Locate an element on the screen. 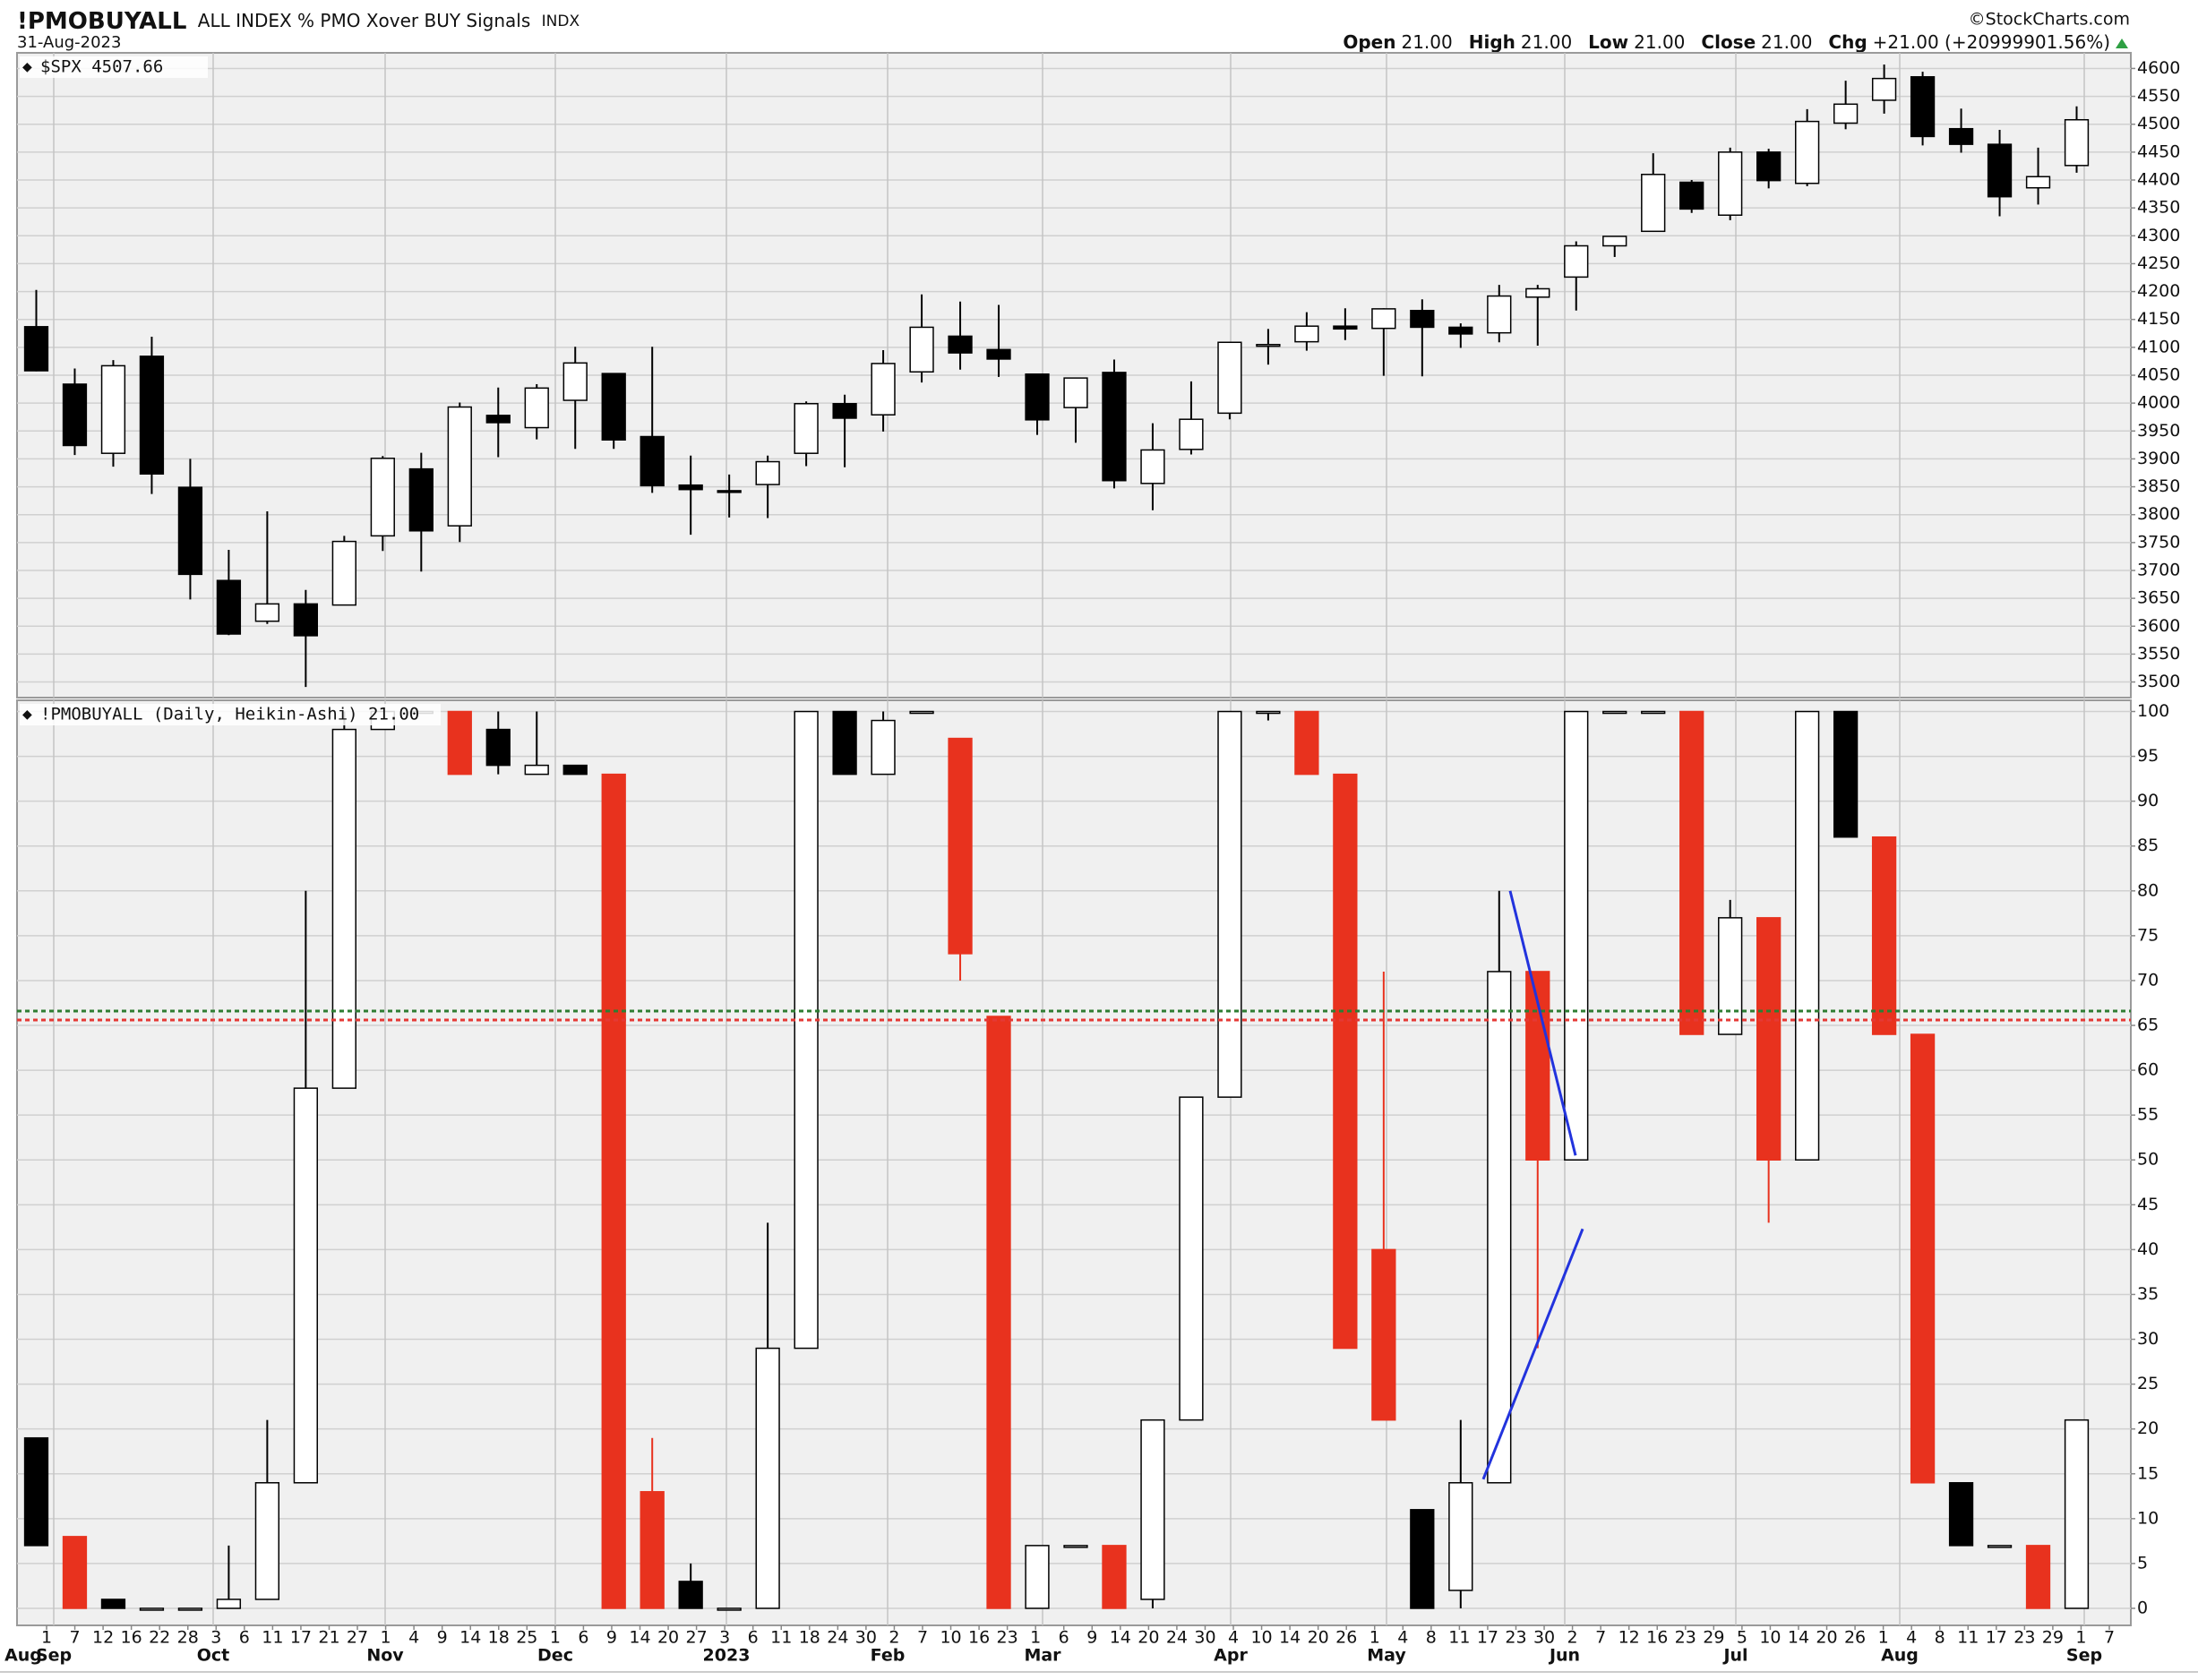 The height and width of the screenshot is (1680, 2198). y-tick-label: 3650 is located at coordinates (2158, 598).